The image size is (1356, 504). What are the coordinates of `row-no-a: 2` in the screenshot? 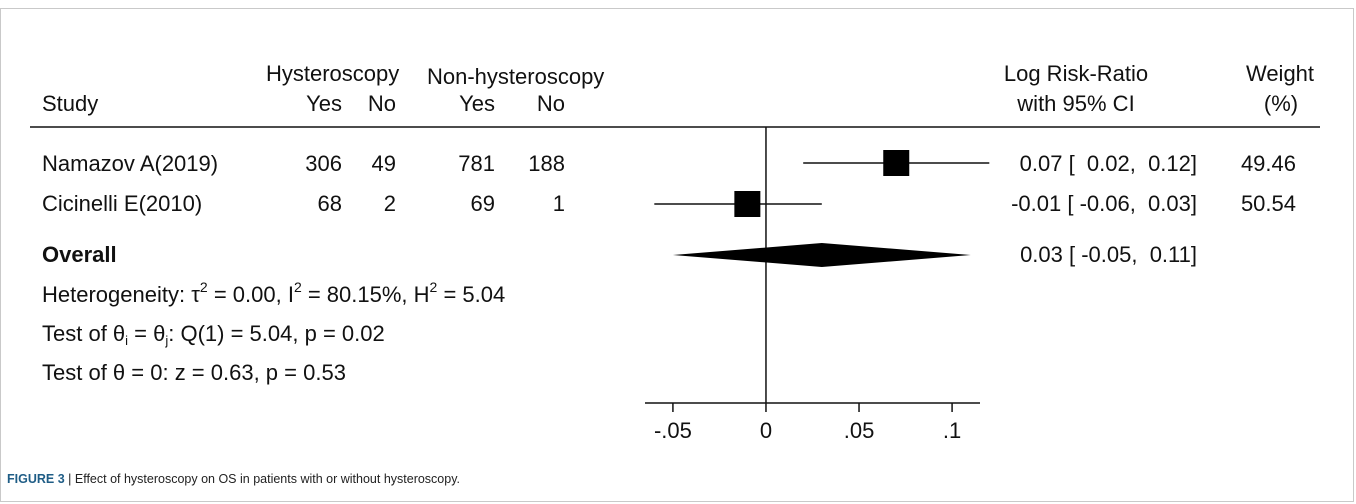 It's located at (390, 203).